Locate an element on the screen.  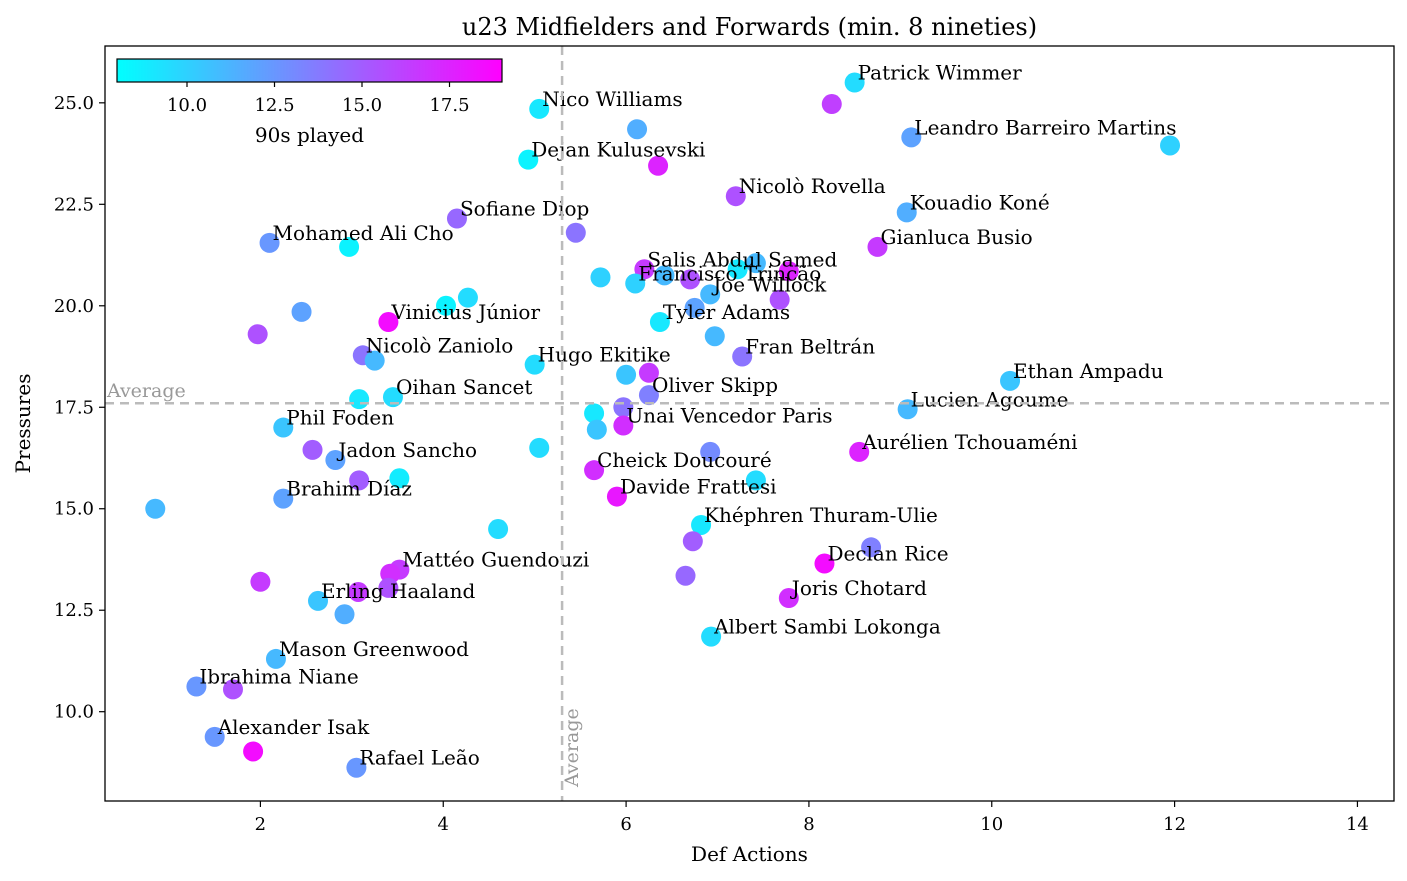
y-tick-label: 20.0 is located at coordinates (74, 306).